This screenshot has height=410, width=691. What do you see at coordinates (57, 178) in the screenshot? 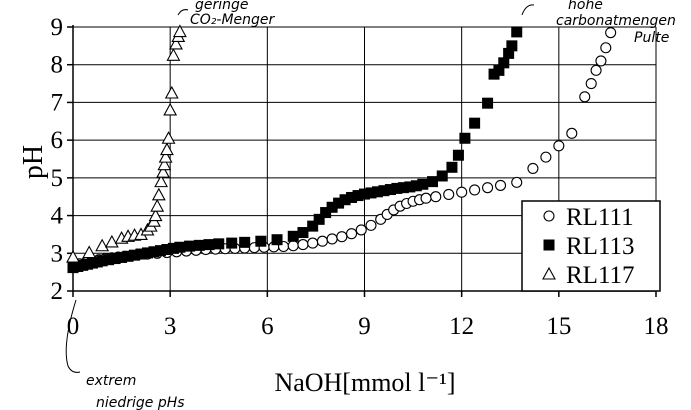
I see `y-tick-label: 5` at bounding box center [57, 178].